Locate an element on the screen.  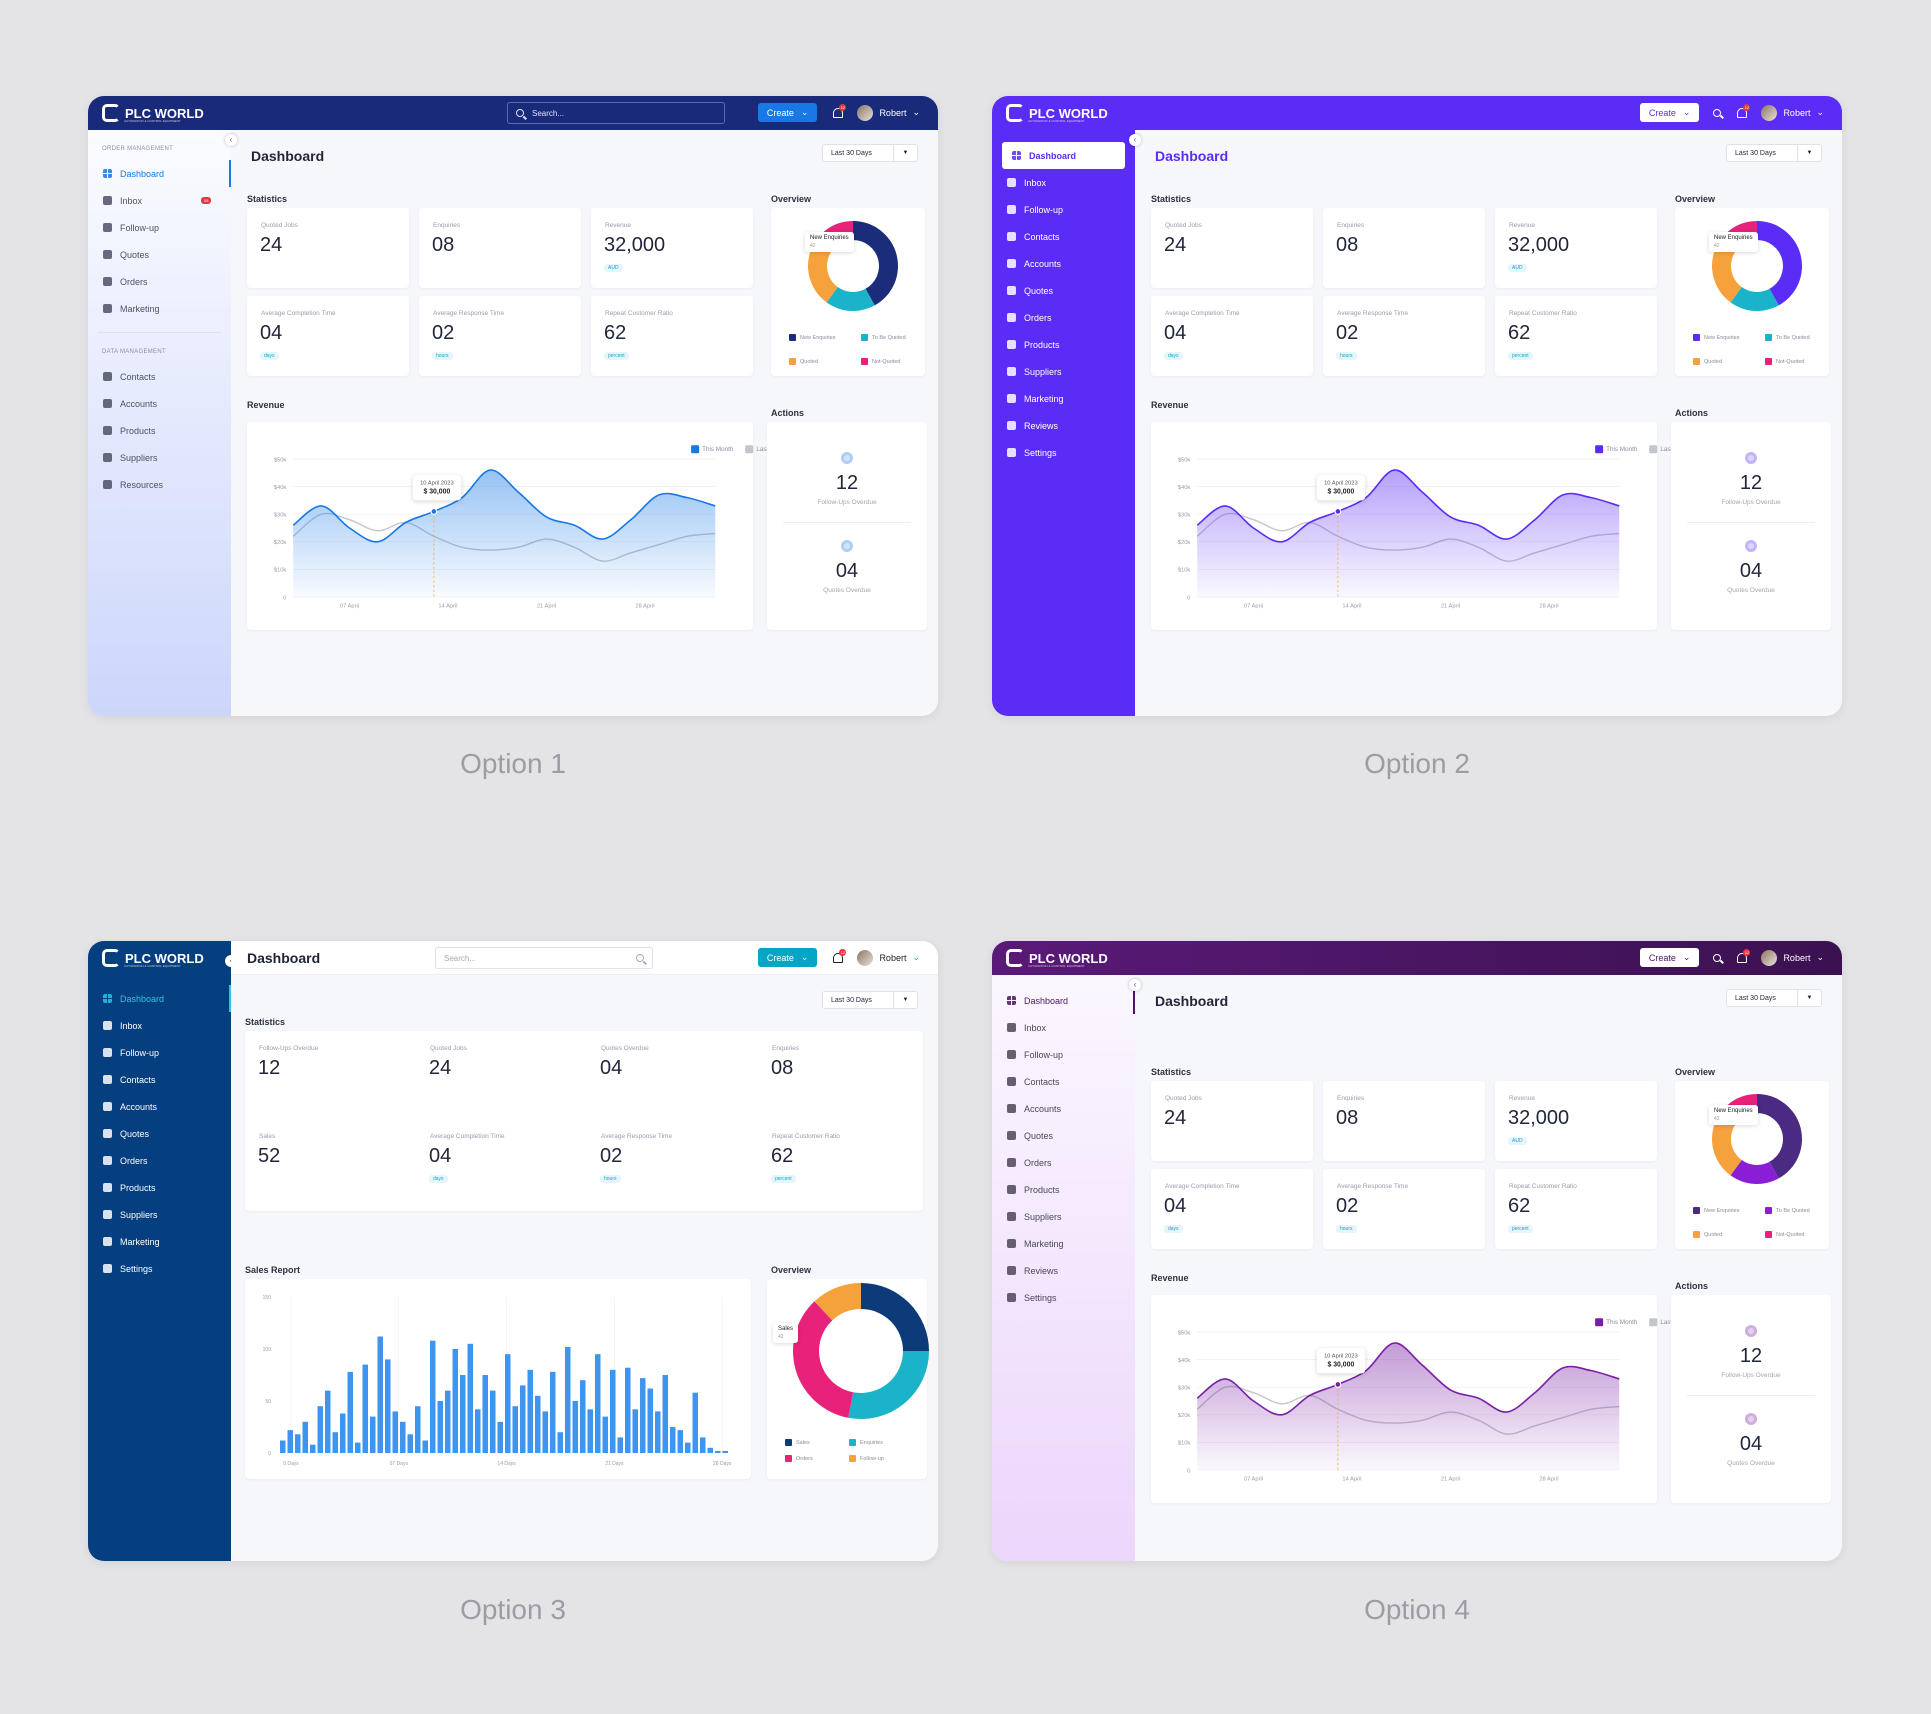
stat-average-response-time: Average Response Time 02 hours is located at coordinates (667, 1159).